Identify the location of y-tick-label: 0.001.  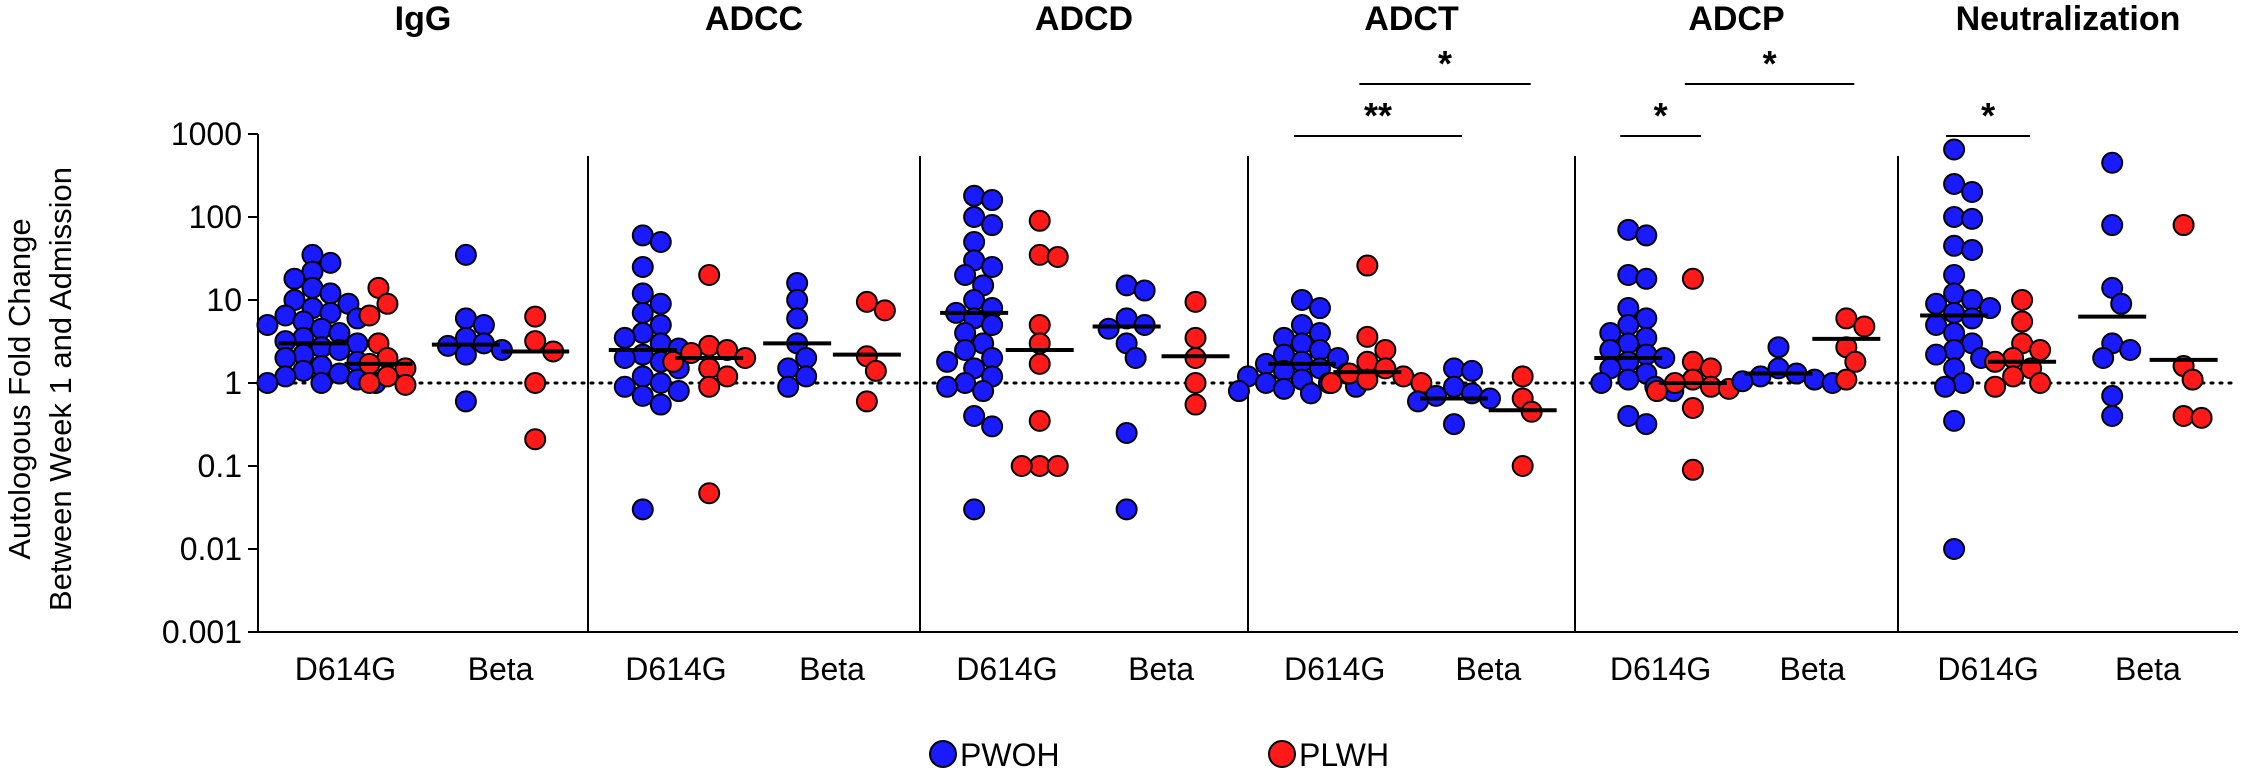
(202, 632).